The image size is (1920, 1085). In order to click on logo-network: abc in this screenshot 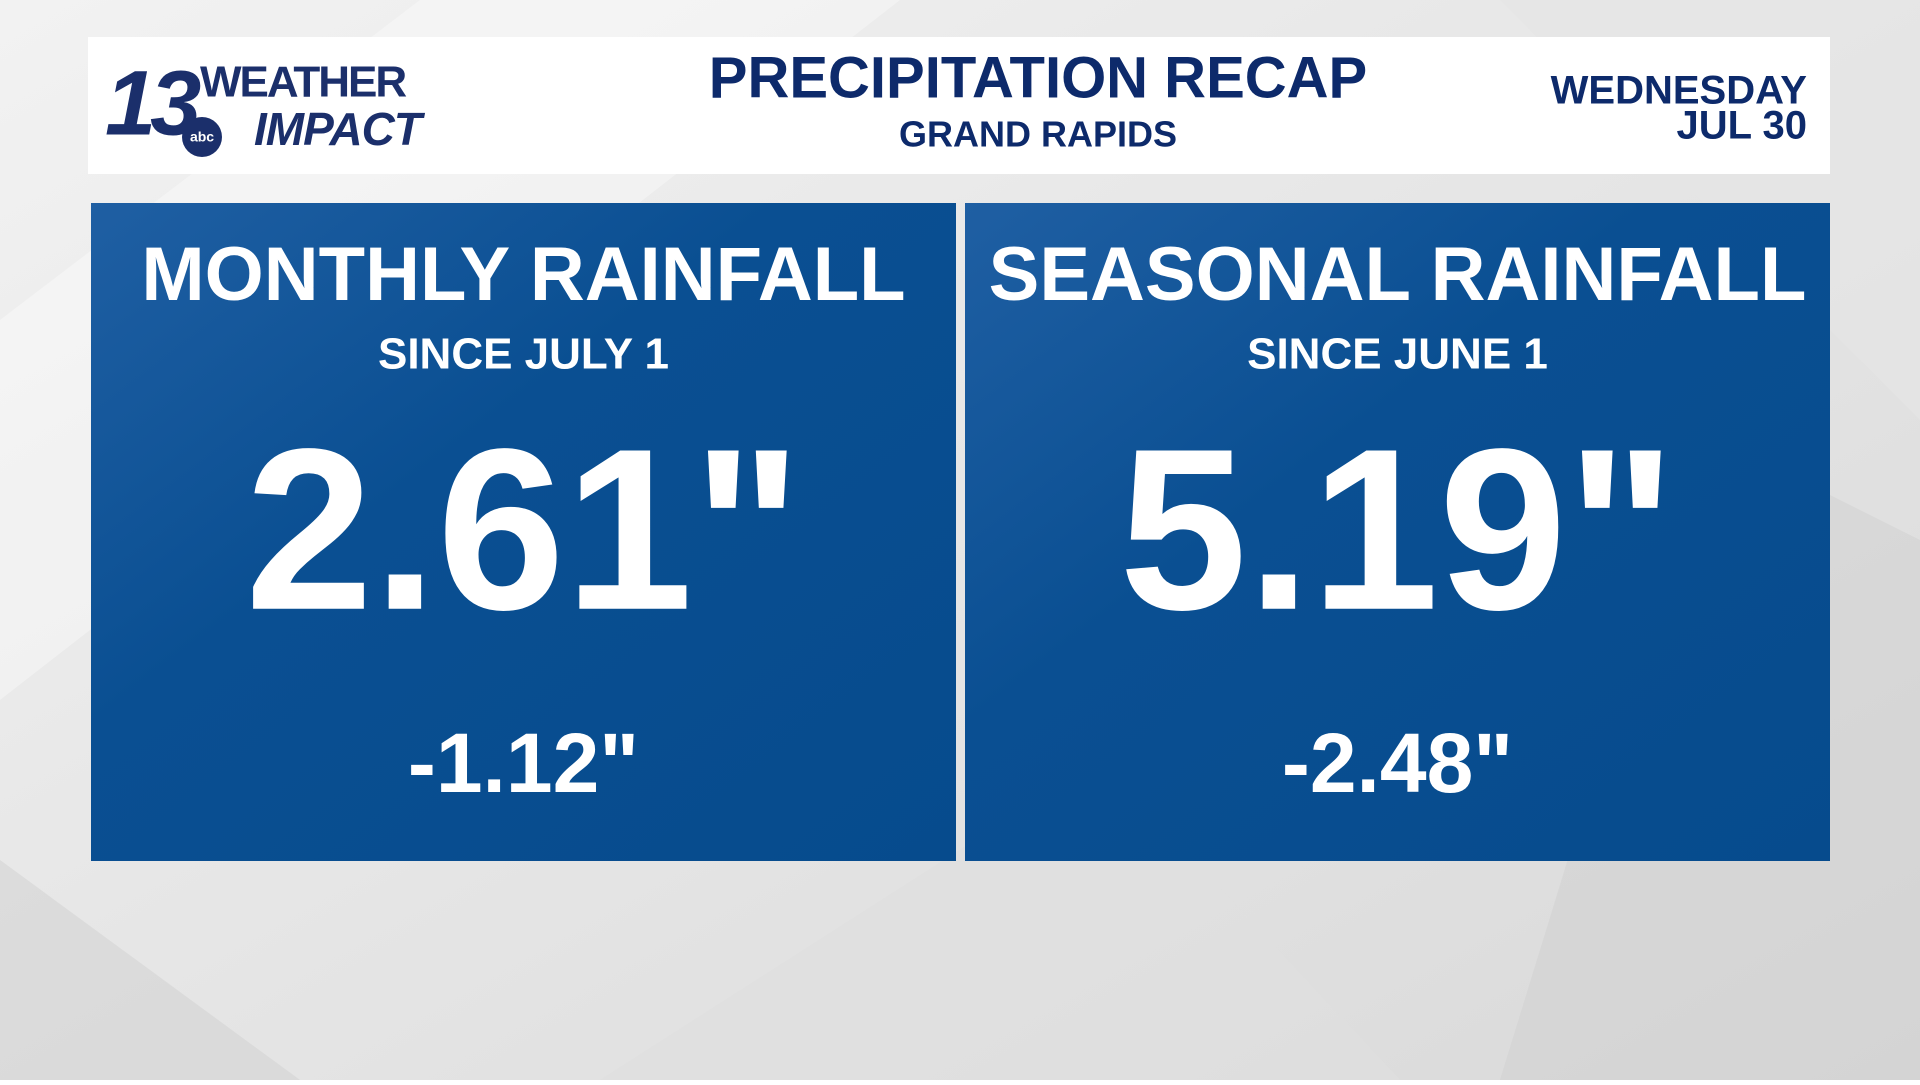, I will do `click(202, 137)`.